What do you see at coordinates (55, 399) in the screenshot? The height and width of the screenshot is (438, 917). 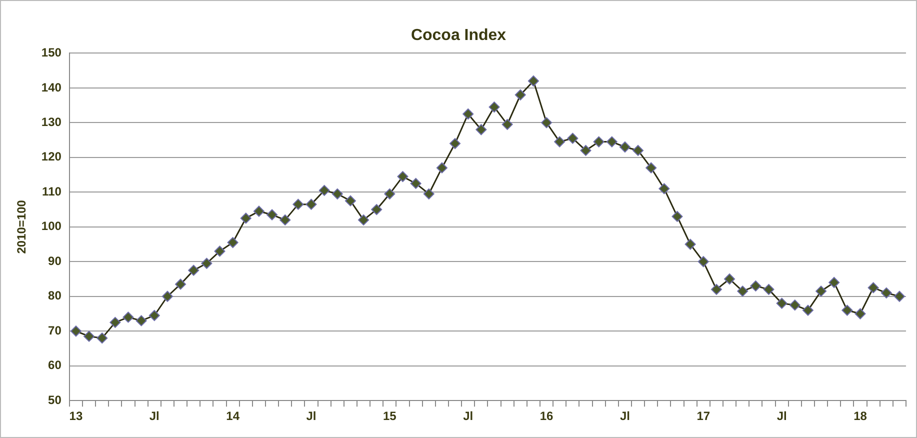 I see `y-tick-label: 50` at bounding box center [55, 399].